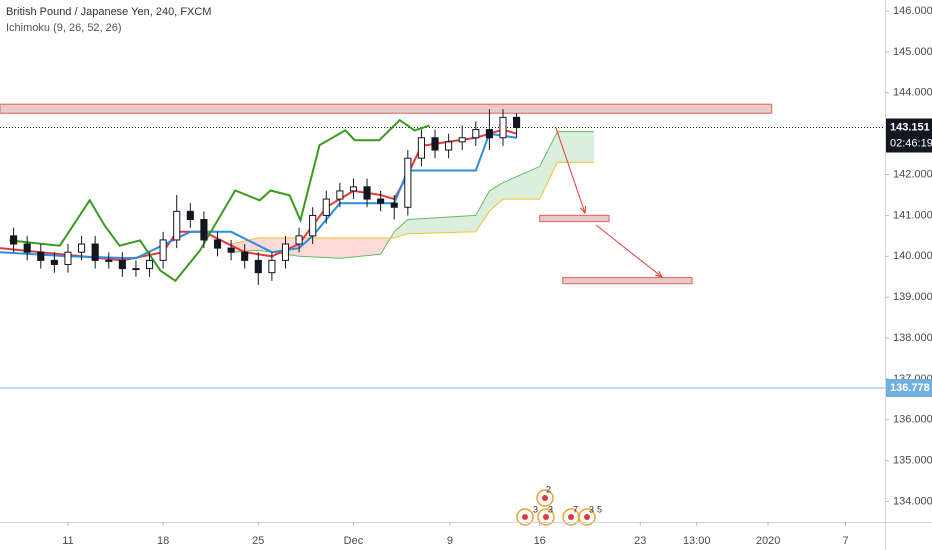 This screenshot has width=932, height=550. What do you see at coordinates (912, 256) in the screenshot?
I see `y-tick-label: 140.000` at bounding box center [912, 256].